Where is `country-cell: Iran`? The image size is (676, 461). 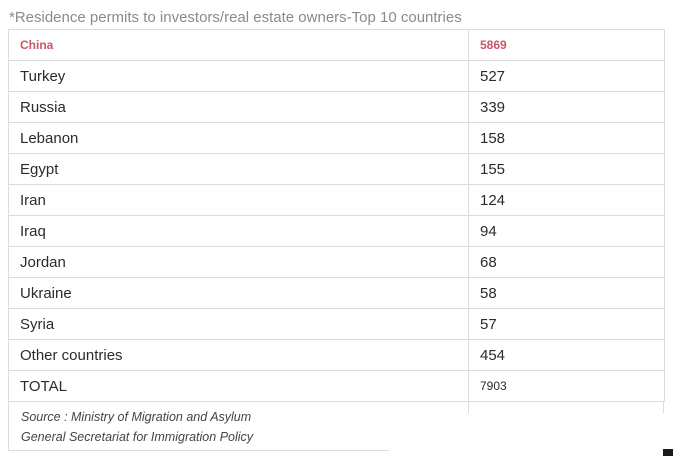
country-cell: Iran is located at coordinates (238, 200).